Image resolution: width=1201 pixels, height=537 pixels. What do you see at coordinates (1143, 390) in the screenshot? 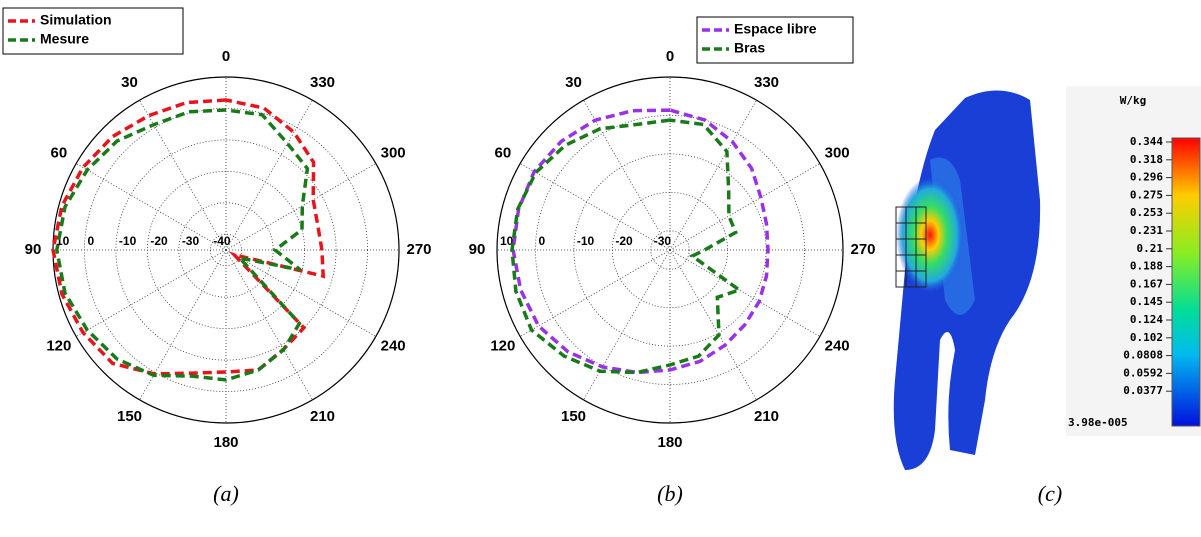
I see `colorbar-tick-label: 0.0377` at bounding box center [1143, 390].